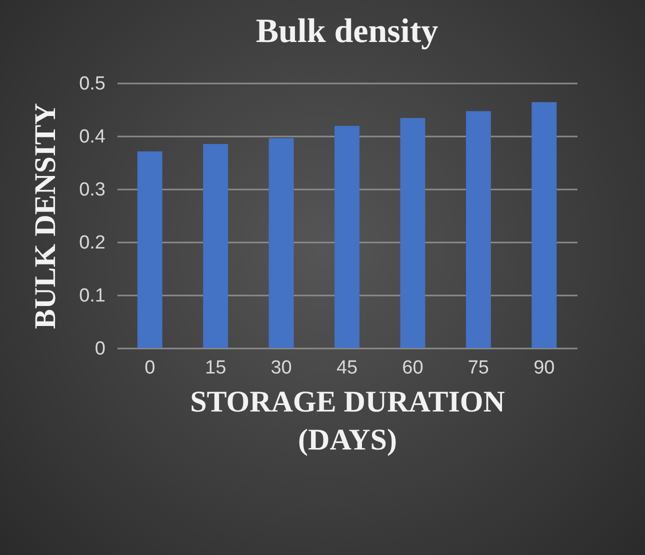 The width and height of the screenshot is (645, 555). Describe the element at coordinates (413, 368) in the screenshot. I see `x-tick-label: 60` at that location.